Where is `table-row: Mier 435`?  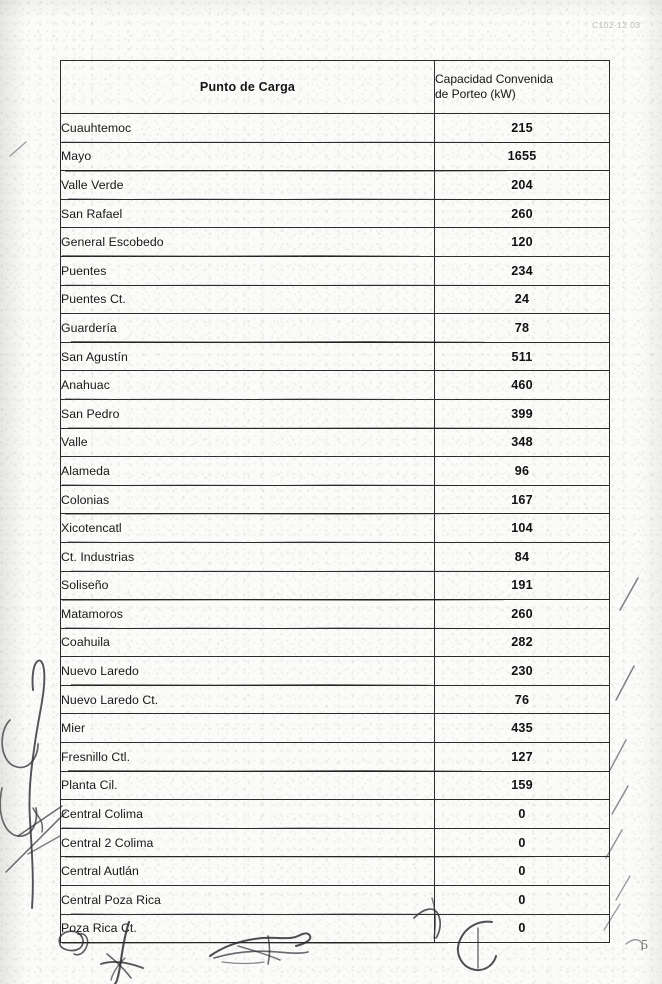 table-row: Mier 435 is located at coordinates (335, 728).